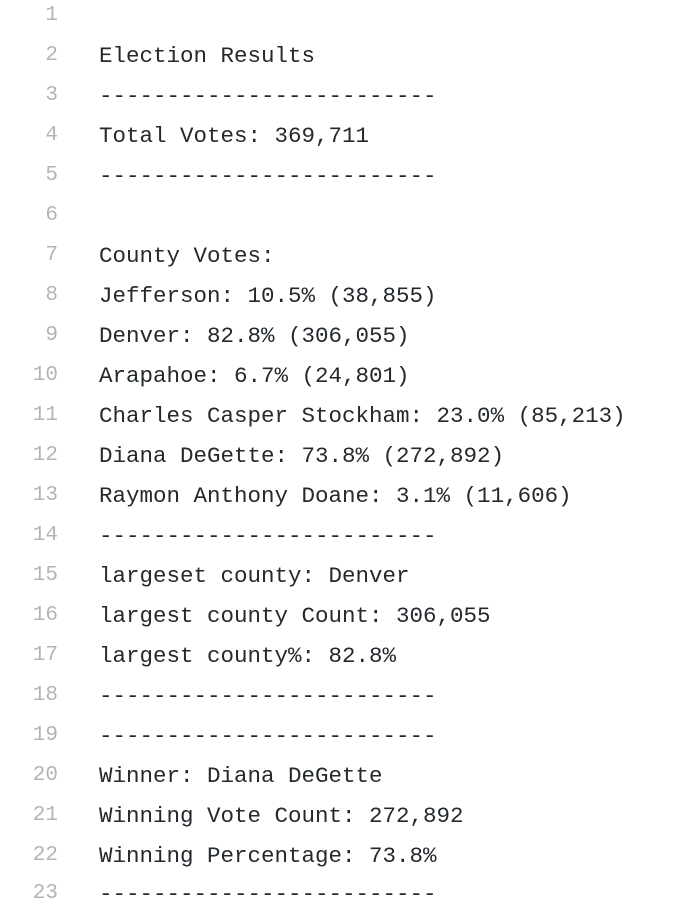 The height and width of the screenshot is (914, 689). What do you see at coordinates (45, 695) in the screenshot?
I see `line-number: 18` at bounding box center [45, 695].